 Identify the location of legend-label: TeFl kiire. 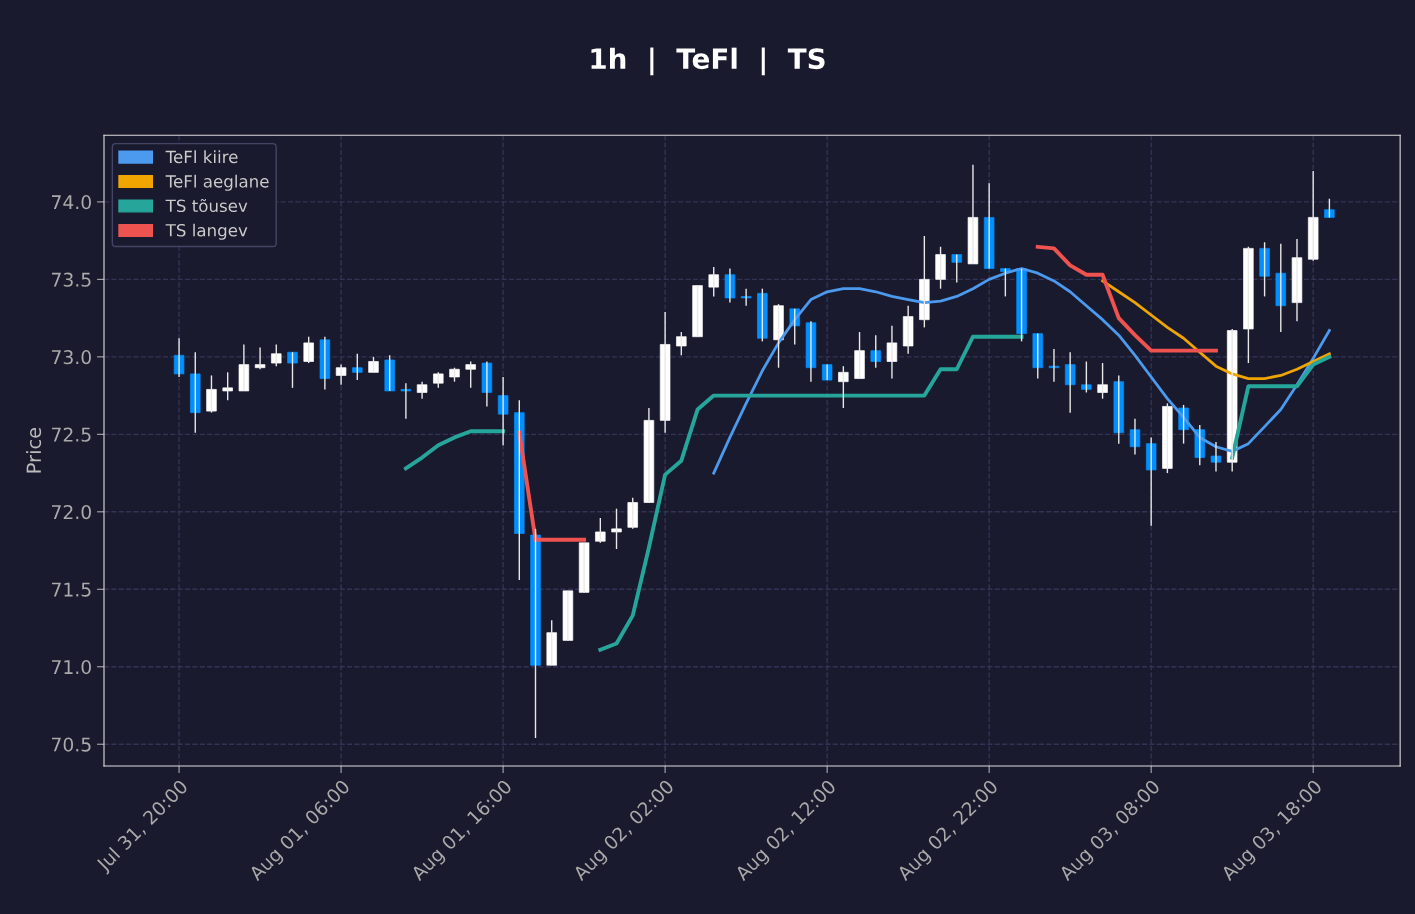
(201, 157).